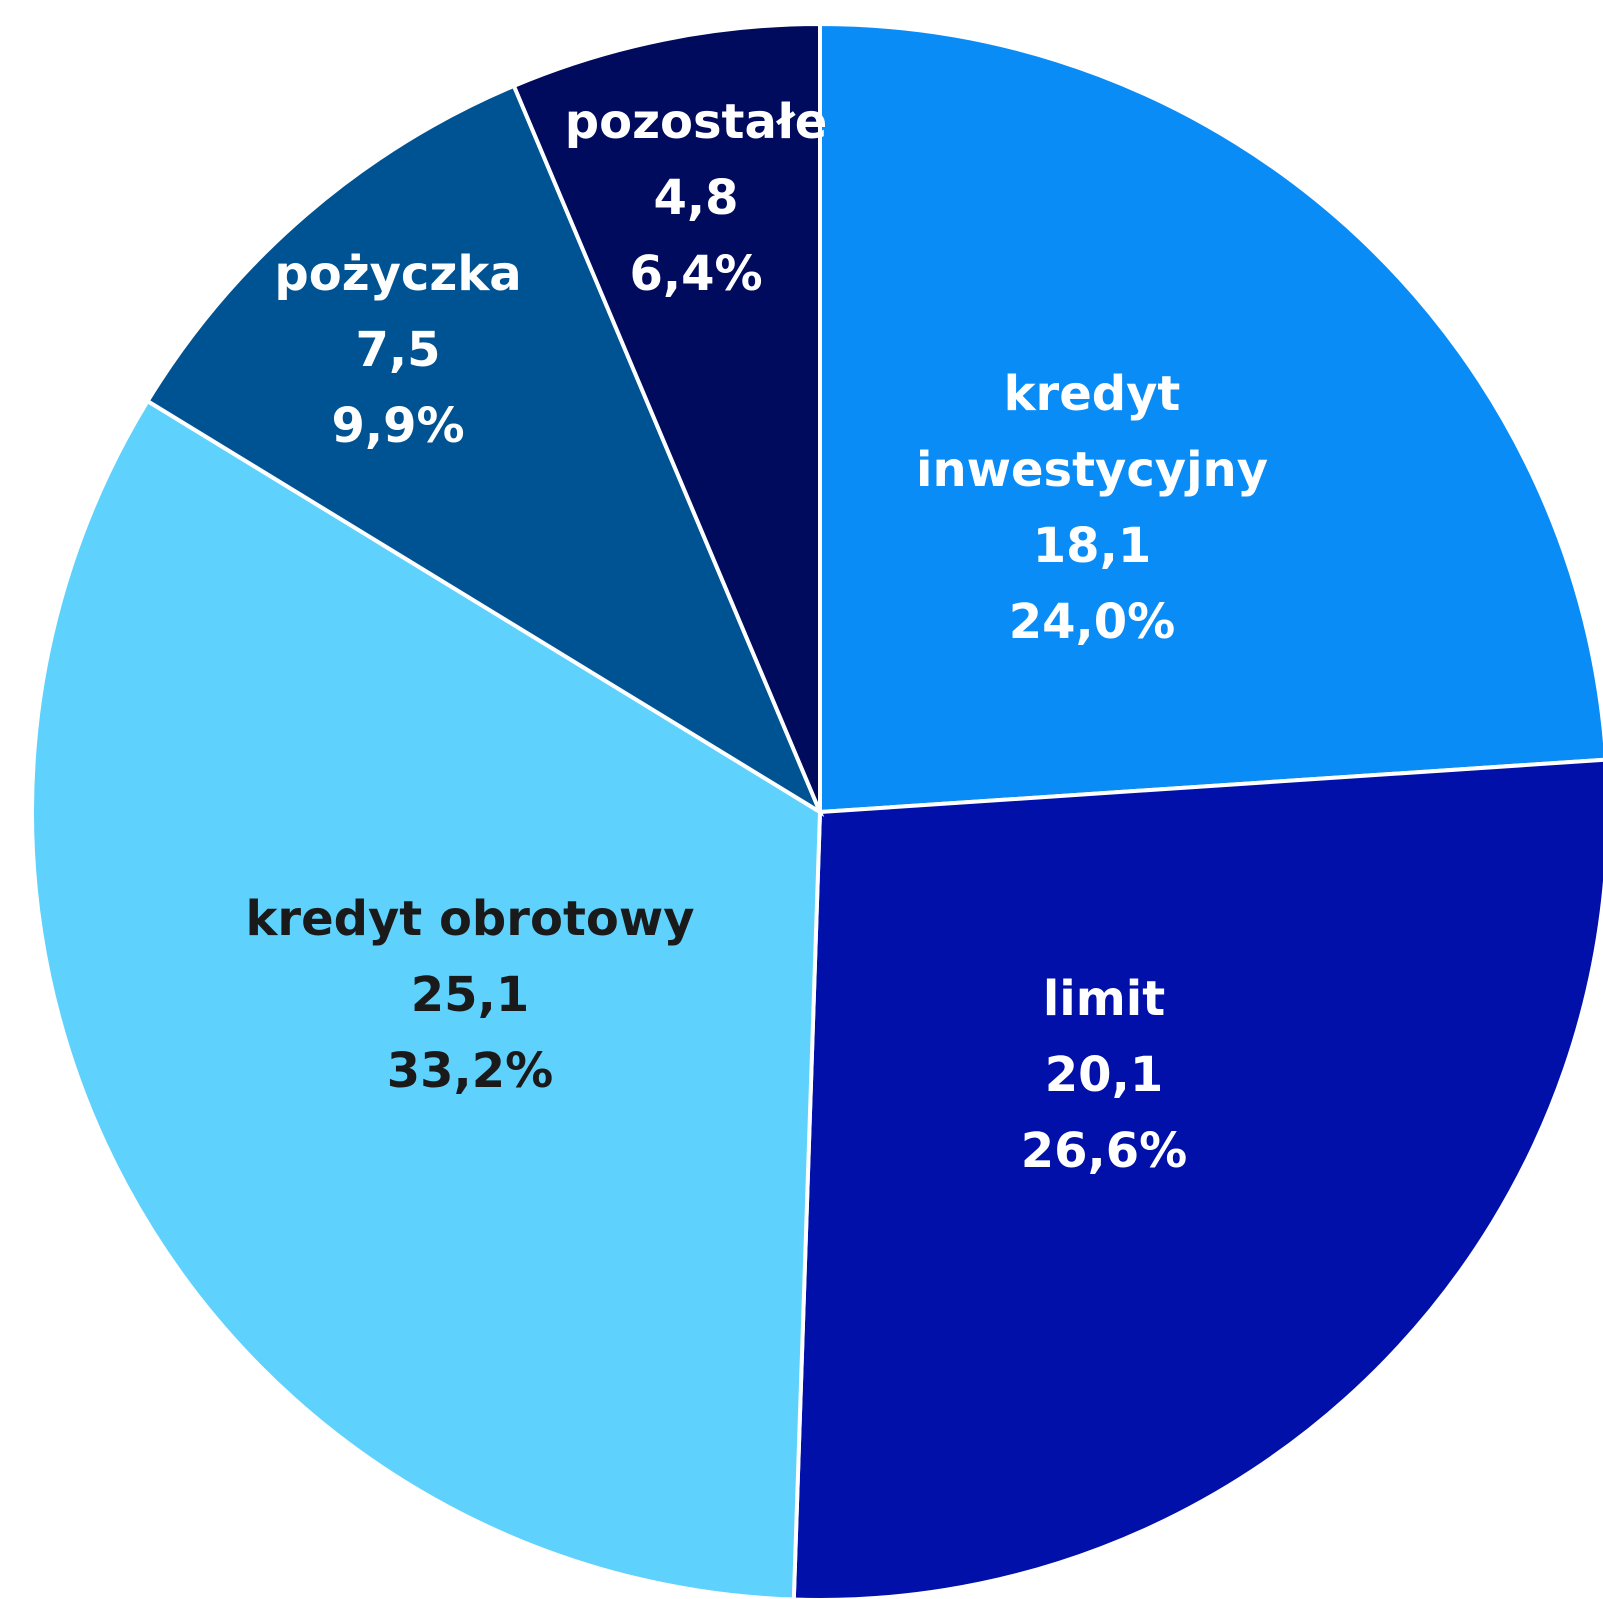 The width and height of the screenshot is (1603, 1599). I want to click on slice-name-text: kredyt obrotowy, so click(470, 919).